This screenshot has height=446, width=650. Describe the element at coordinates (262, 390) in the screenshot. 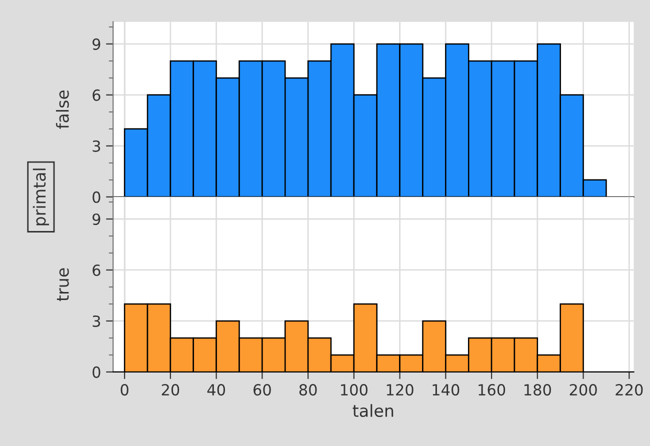

I see `x-tick-label: 60` at that location.